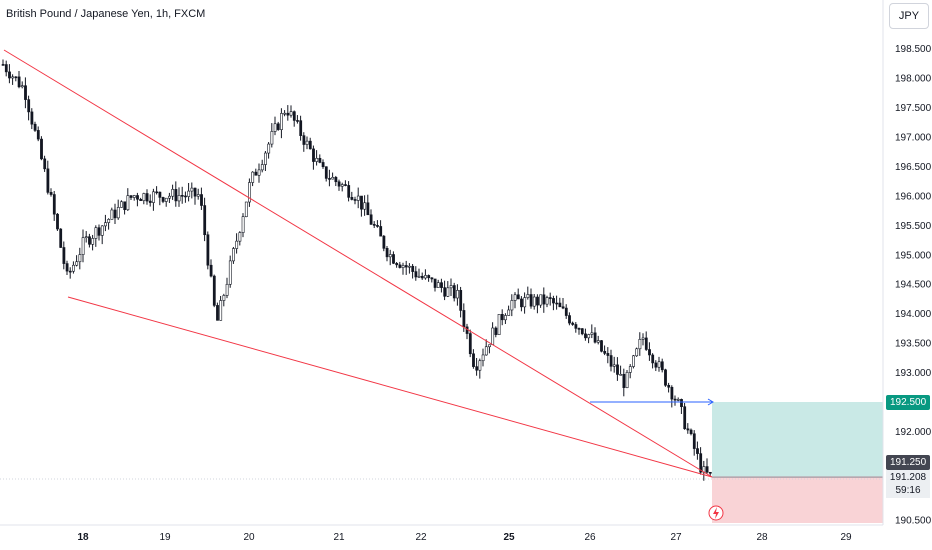  What do you see at coordinates (509, 537) in the screenshot?
I see `x-tick-label: 25` at bounding box center [509, 537].